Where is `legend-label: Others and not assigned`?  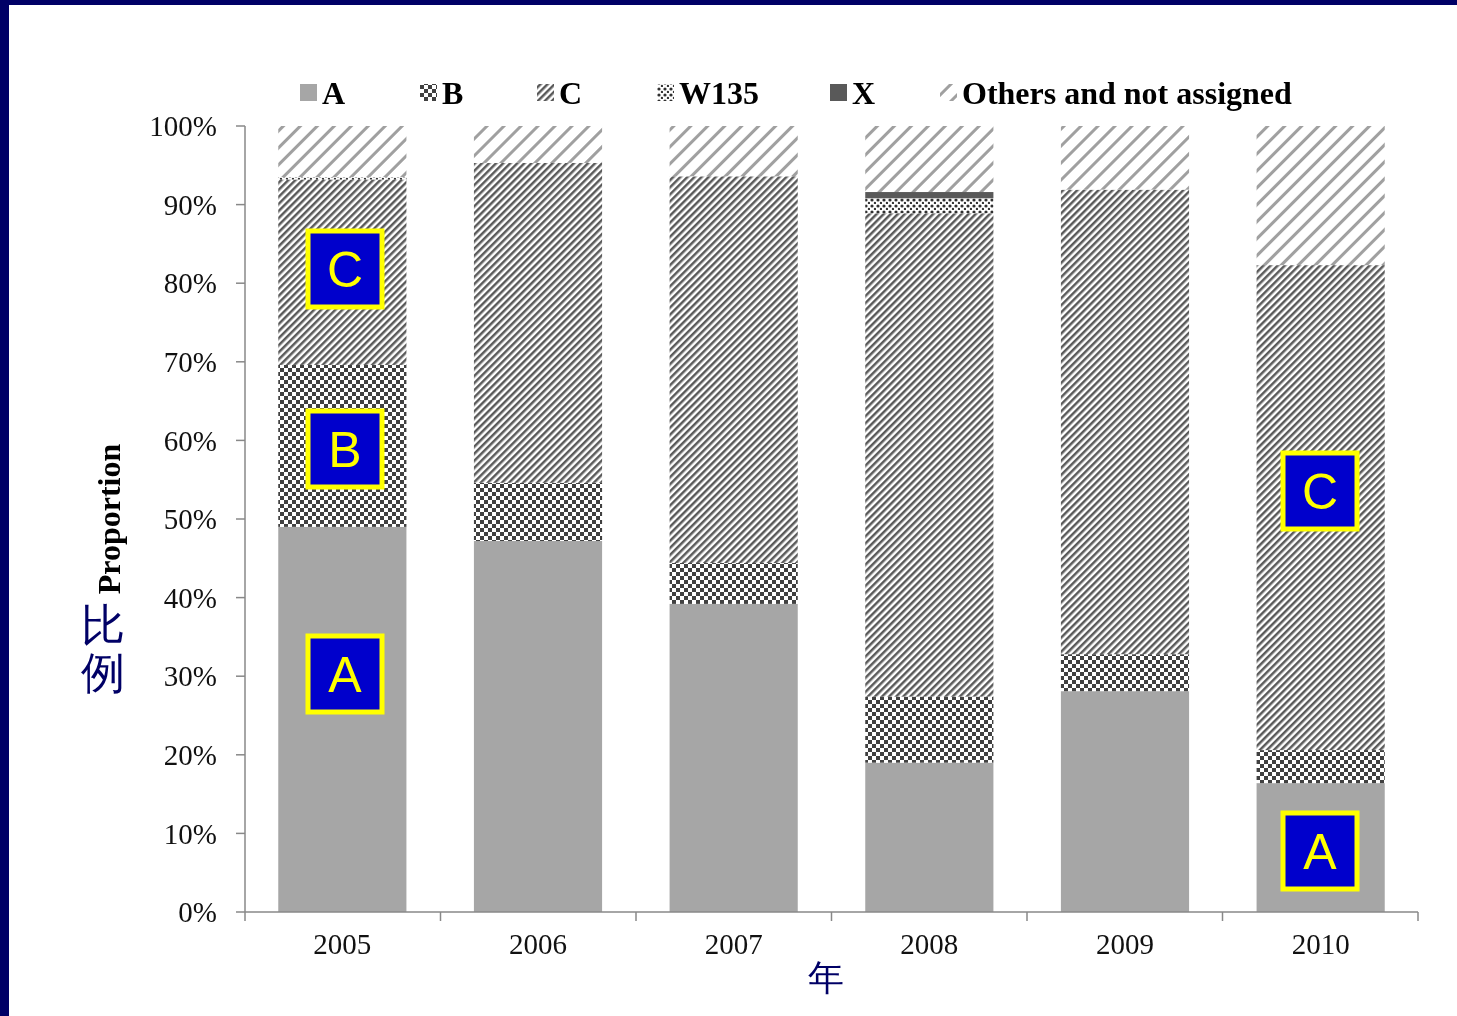 legend-label: Others and not assigned is located at coordinates (1127, 93).